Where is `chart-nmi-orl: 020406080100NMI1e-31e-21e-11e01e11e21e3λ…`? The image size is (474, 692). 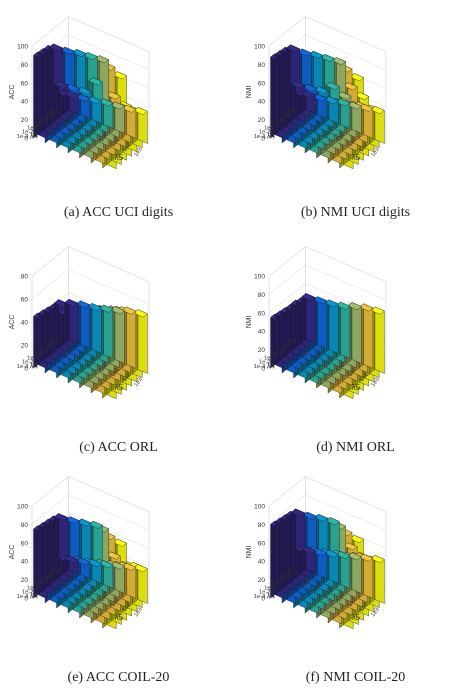
chart-nmi-orl: 020406080100NMI1e-31e-21e-11e01e11e21e3λ… is located at coordinates (316, 322).